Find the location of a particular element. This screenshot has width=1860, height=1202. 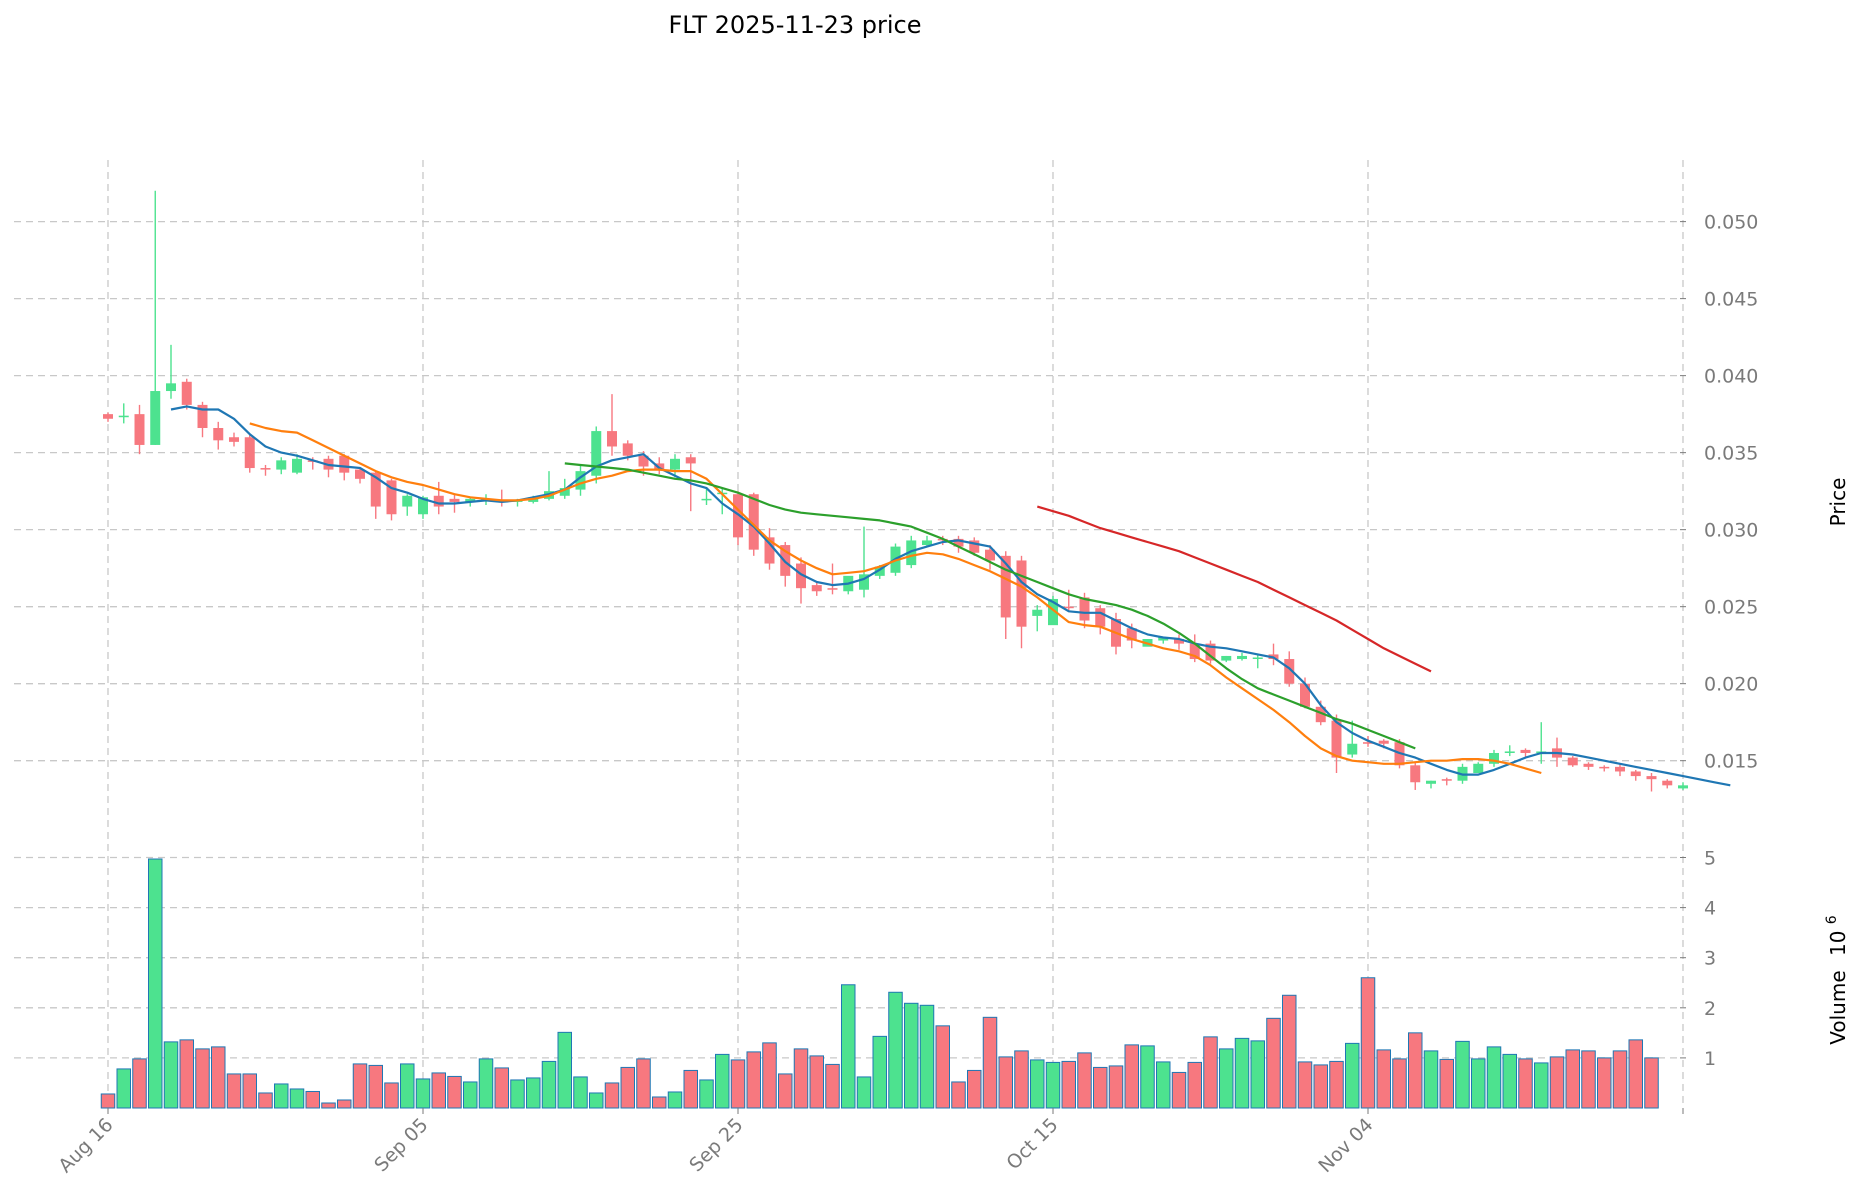

svg-text: Volume 10 6 is located at coordinates (1837, 980).